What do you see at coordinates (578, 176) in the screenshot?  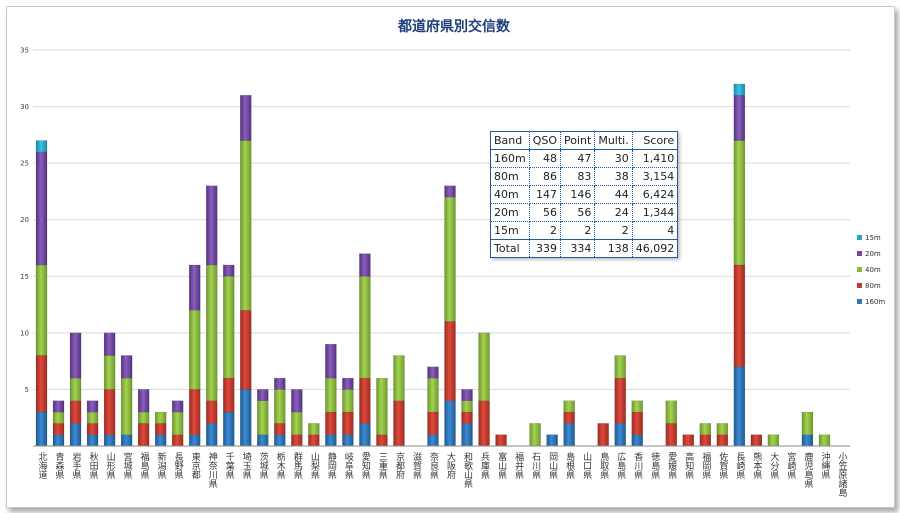 I see `point-cell: 83` at bounding box center [578, 176].